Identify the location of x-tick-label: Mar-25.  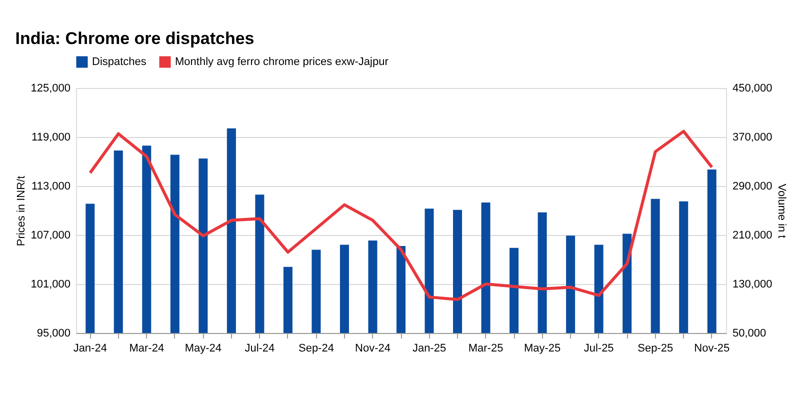
(486, 348).